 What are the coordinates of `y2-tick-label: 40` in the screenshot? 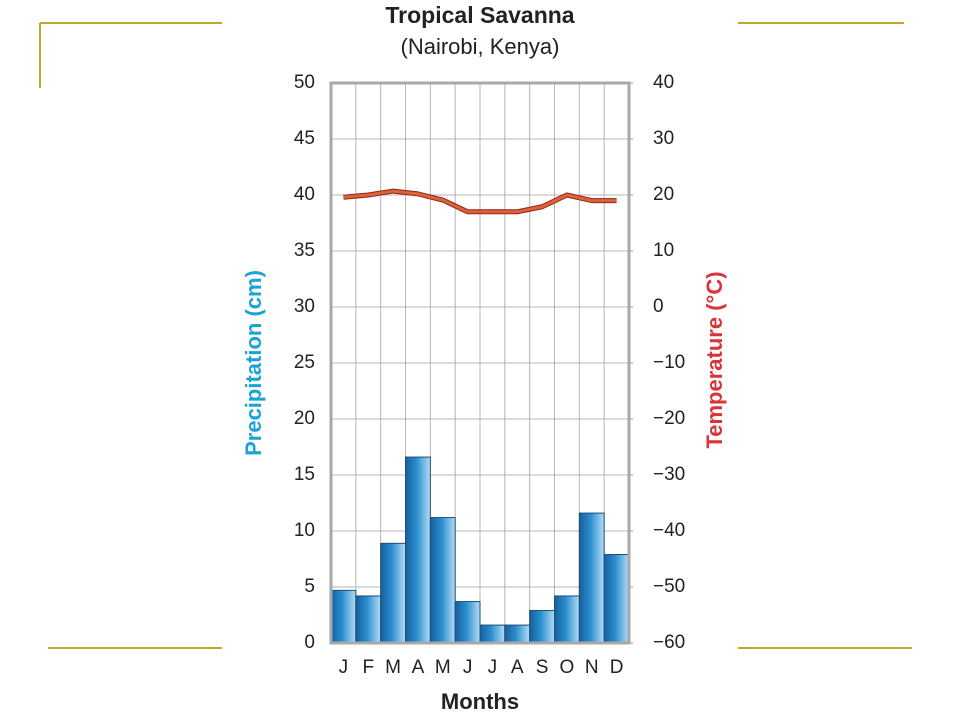 It's located at (663, 82).